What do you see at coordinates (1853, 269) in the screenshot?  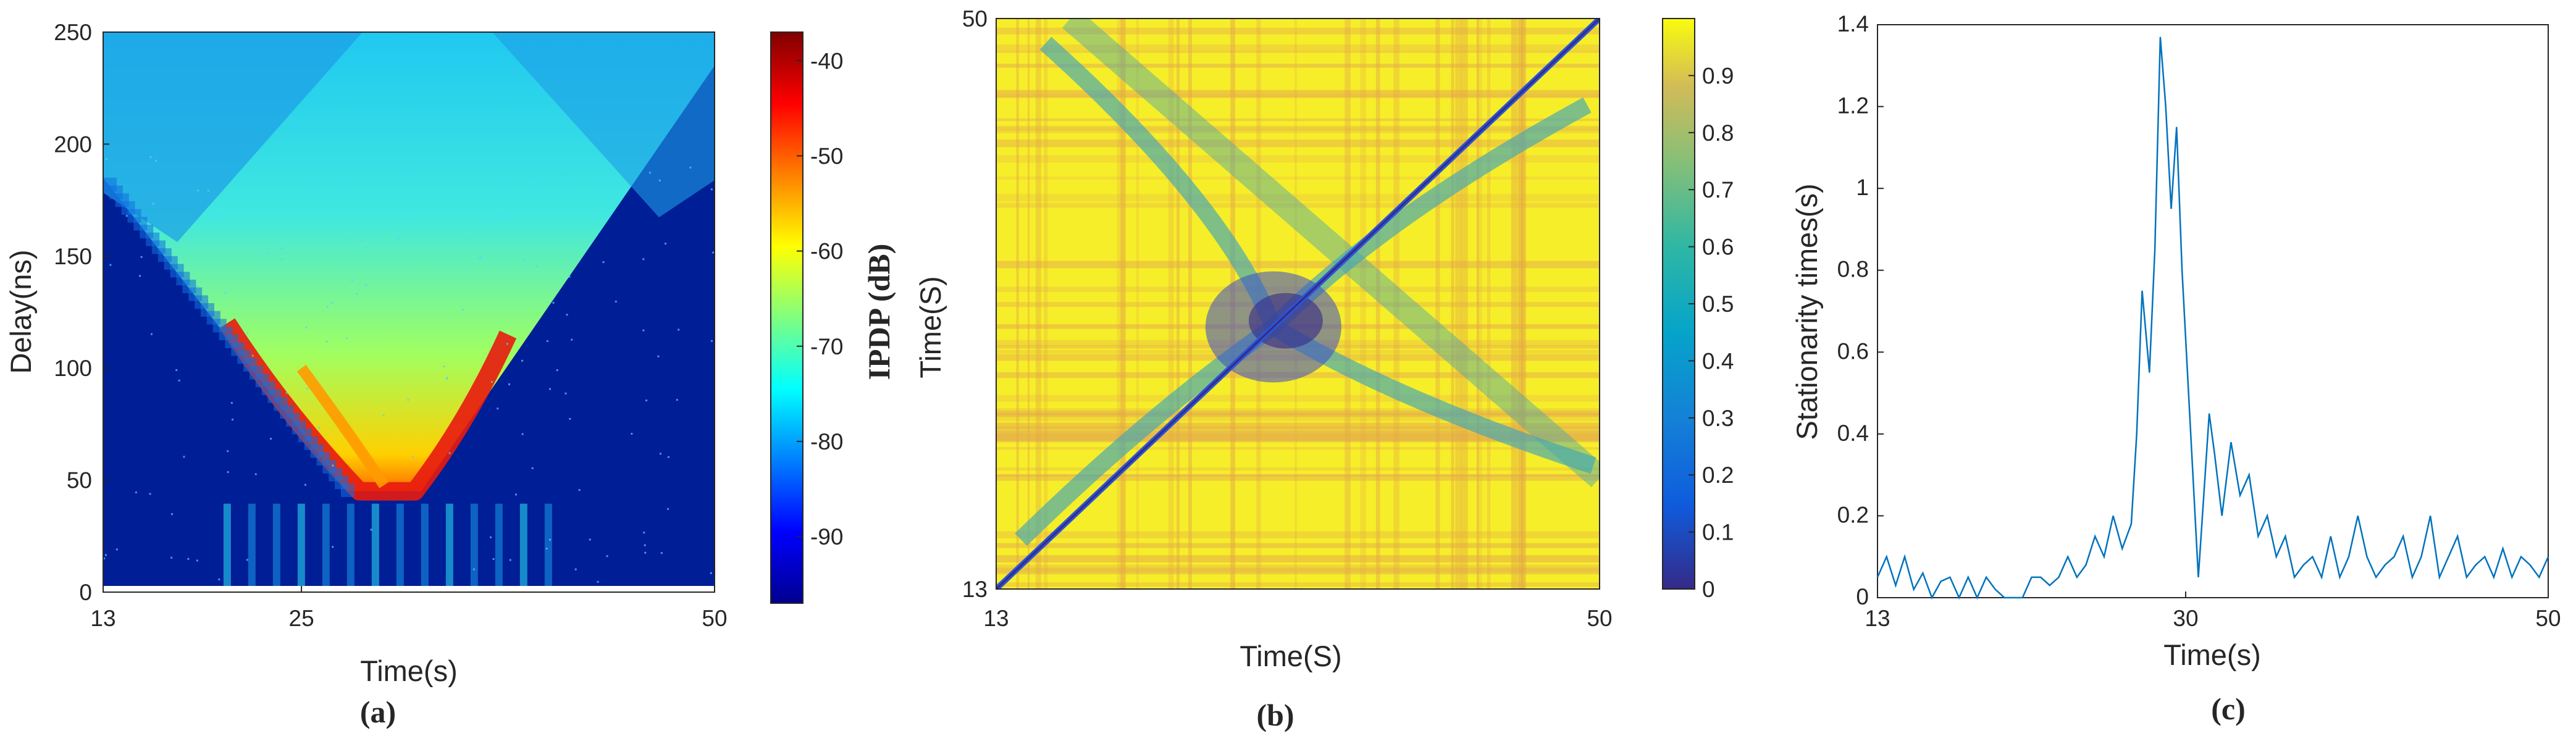 I see `y-tick-label: 0.8` at bounding box center [1853, 269].